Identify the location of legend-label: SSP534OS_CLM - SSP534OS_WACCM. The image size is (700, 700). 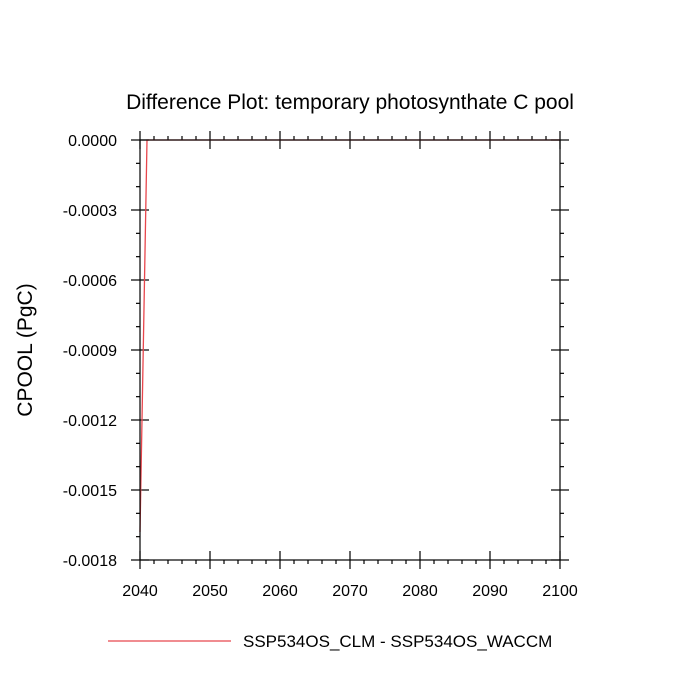
(397, 641).